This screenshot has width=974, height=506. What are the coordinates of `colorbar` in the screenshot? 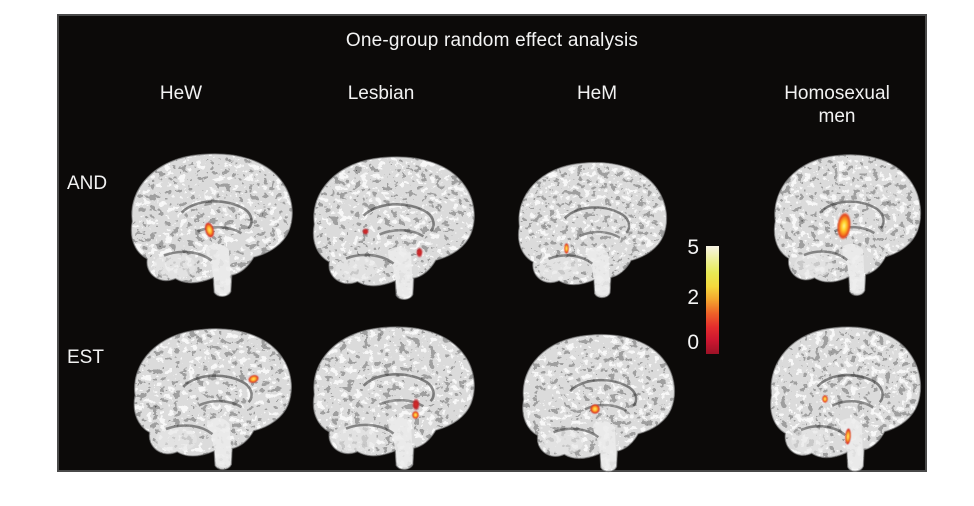 It's located at (712, 300).